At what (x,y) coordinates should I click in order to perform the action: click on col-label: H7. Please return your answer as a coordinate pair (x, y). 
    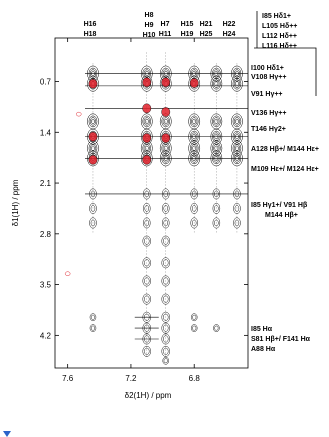
    Looking at the image, I should click on (165, 24).